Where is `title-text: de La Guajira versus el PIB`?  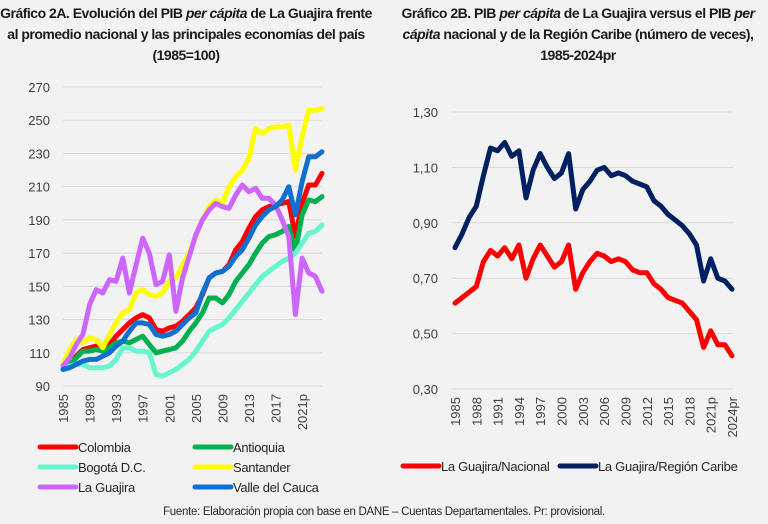 title-text: de La Guajira versus el PIB is located at coordinates (647, 13).